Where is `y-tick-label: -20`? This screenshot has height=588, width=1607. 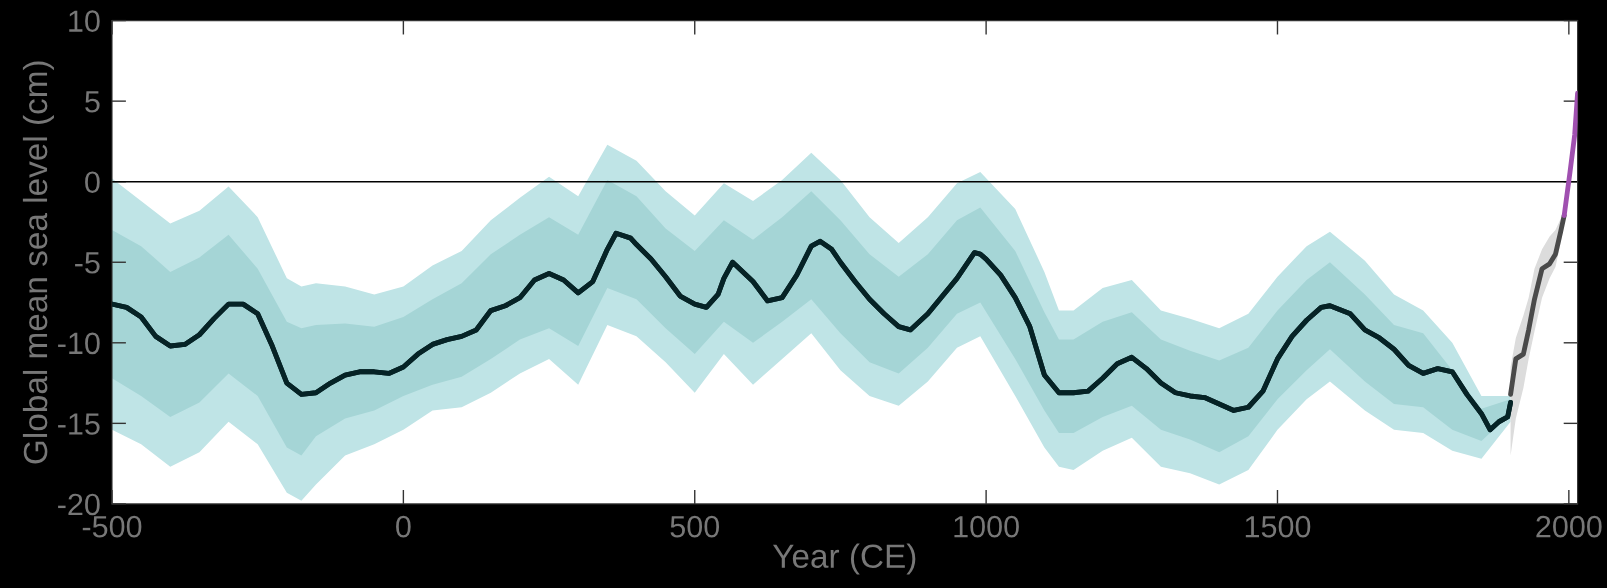
y-tick-label: -20 is located at coordinates (79, 504).